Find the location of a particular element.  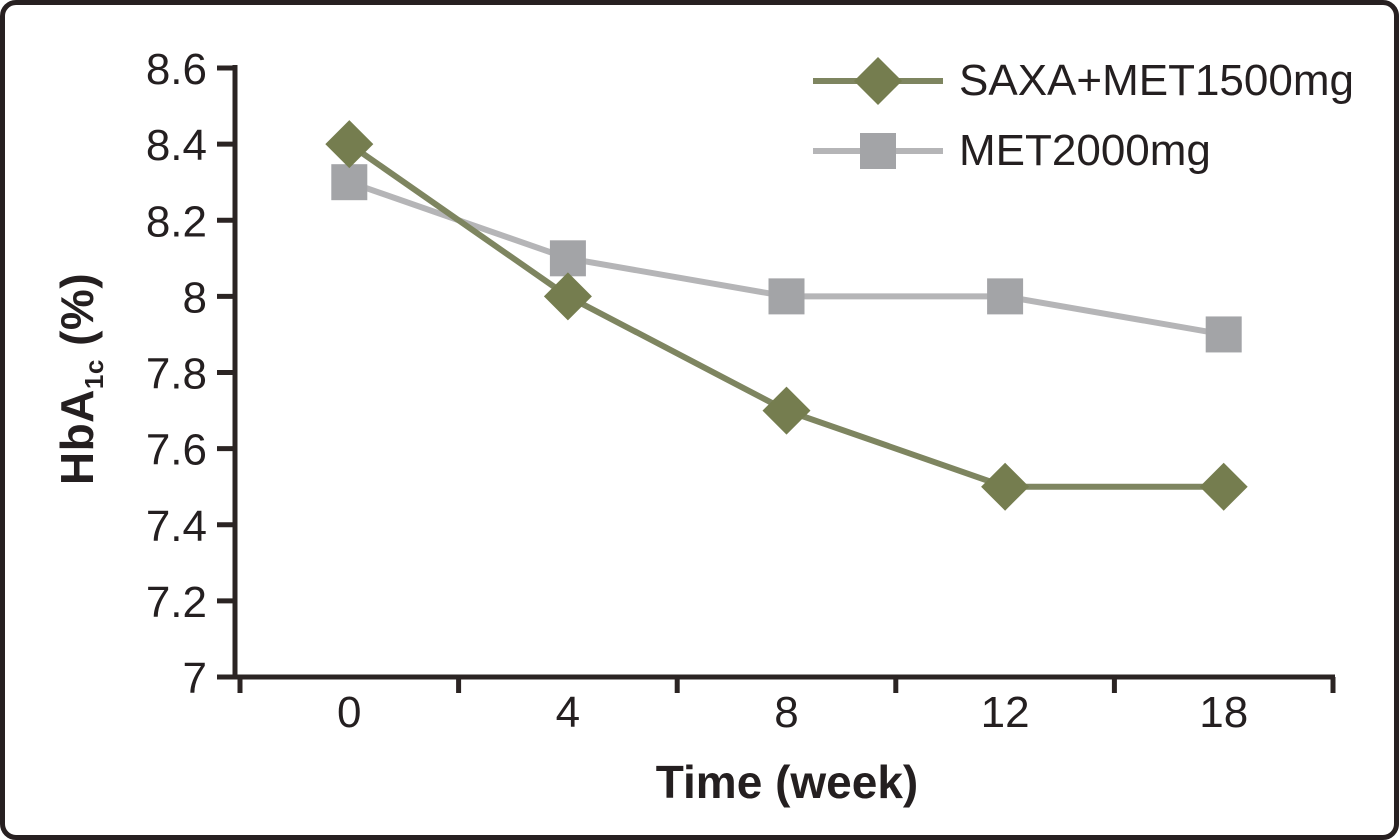

y-tick-label: 8.6 is located at coordinates (176, 69).